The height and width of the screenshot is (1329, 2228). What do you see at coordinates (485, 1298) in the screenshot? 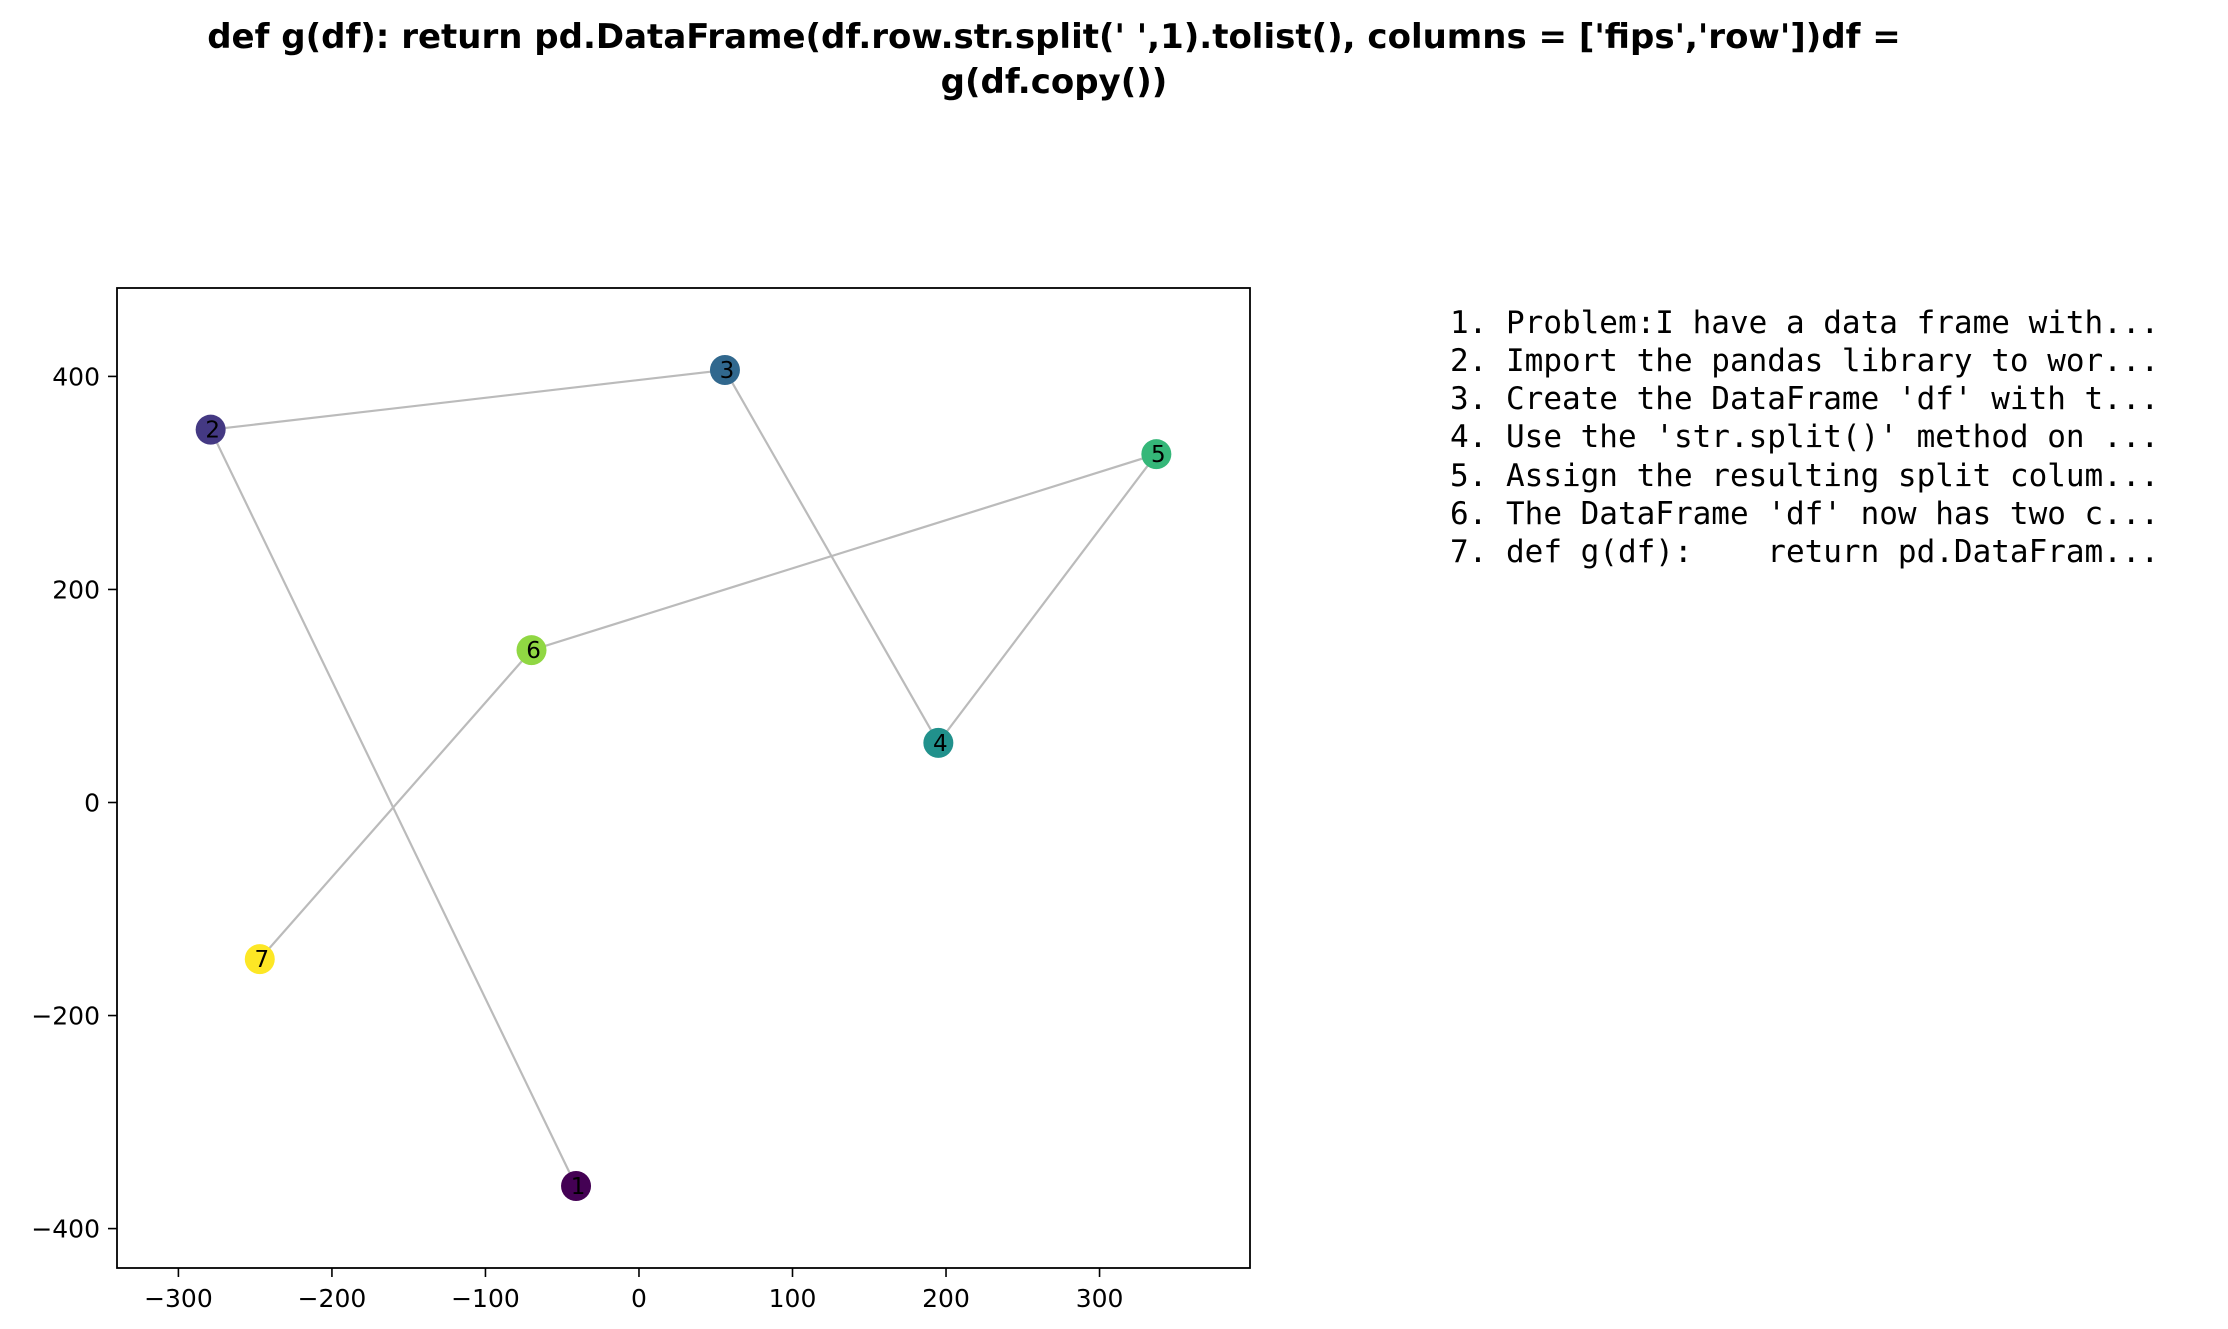
I see `x-tick-label: −100` at bounding box center [485, 1298].